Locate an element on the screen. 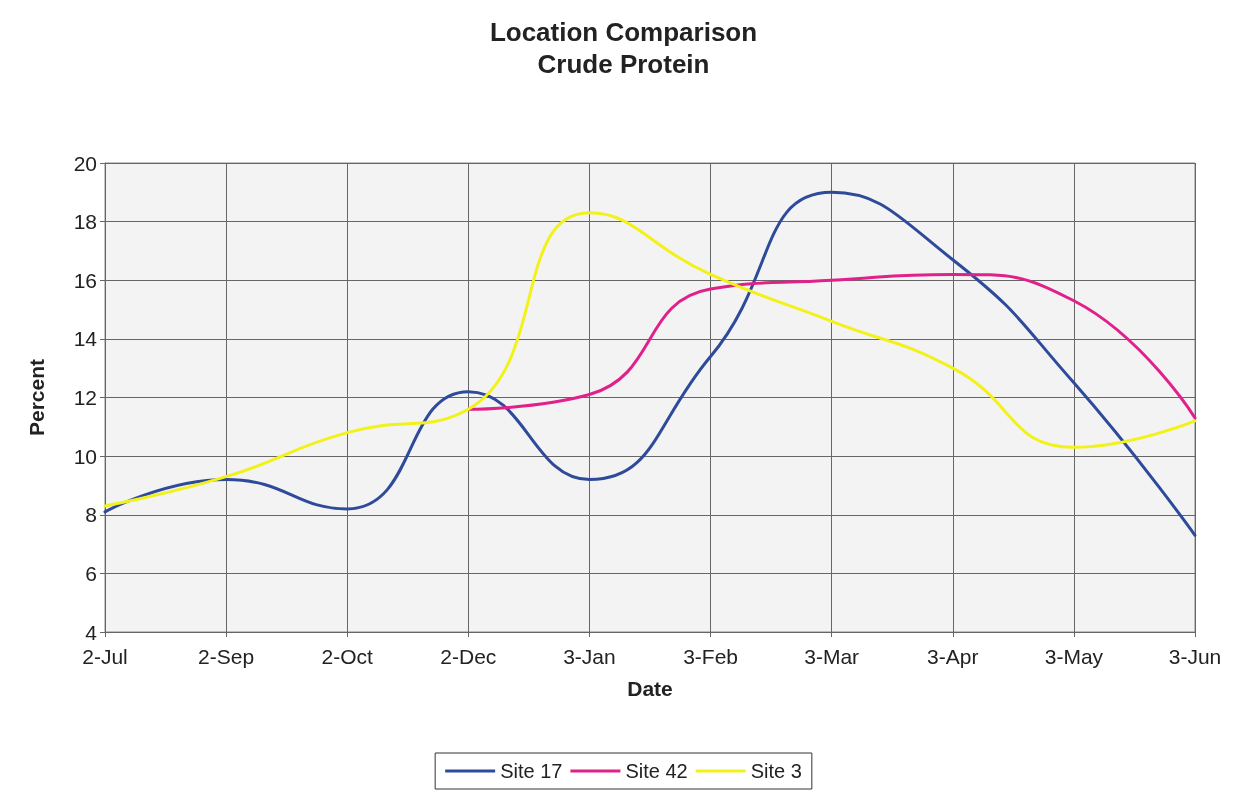 The width and height of the screenshot is (1247, 811). legend-label: Site 3 is located at coordinates (776, 771).